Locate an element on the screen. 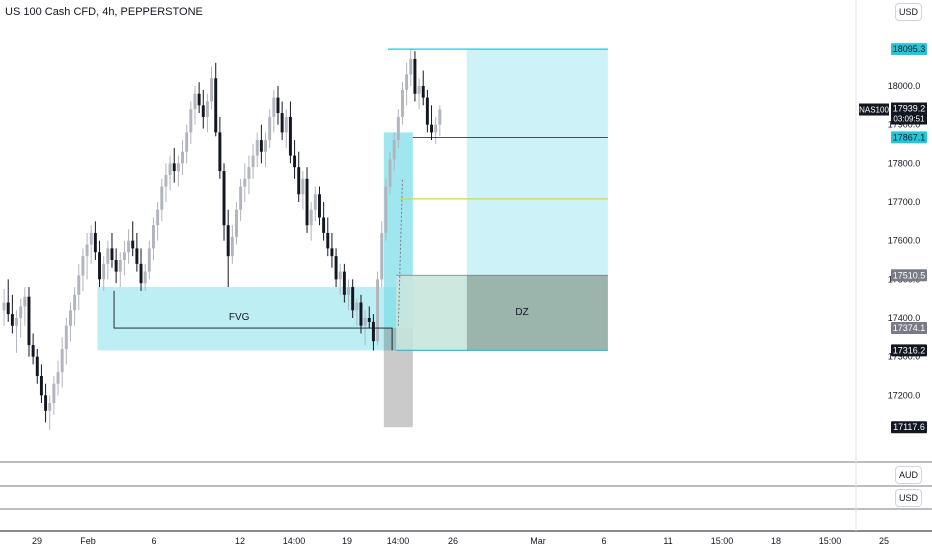 The height and width of the screenshot is (550, 932). price-level-label: 18095.3 is located at coordinates (909, 49).